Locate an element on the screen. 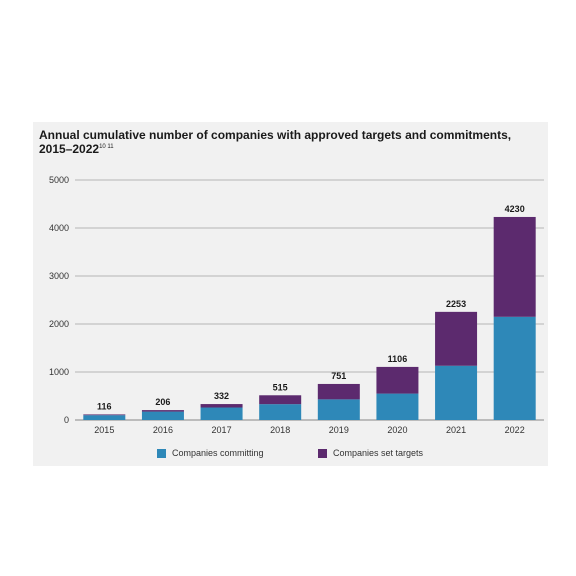 The image size is (576, 576). chart-title-footnote: 10 11 is located at coordinates (106, 147).